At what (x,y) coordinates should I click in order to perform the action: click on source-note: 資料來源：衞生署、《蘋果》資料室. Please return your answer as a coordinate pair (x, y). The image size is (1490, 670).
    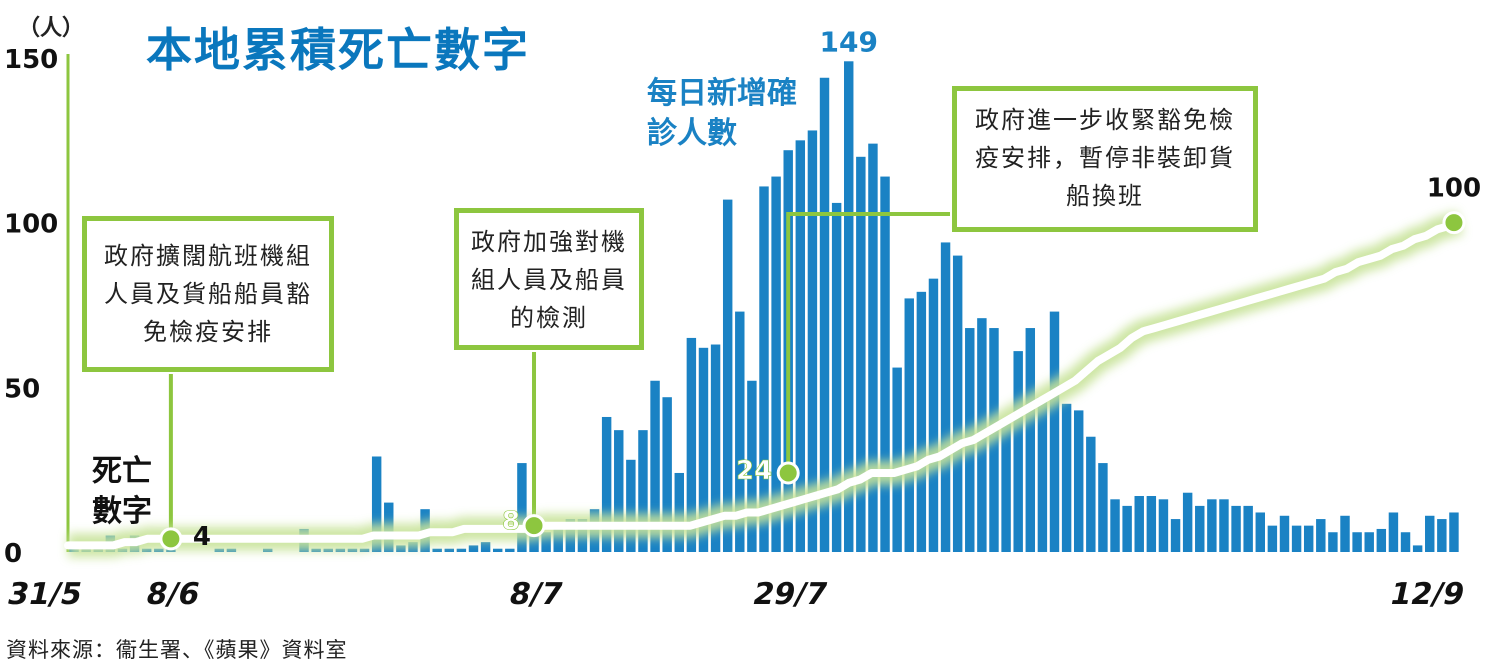
    Looking at the image, I should click on (177, 650).